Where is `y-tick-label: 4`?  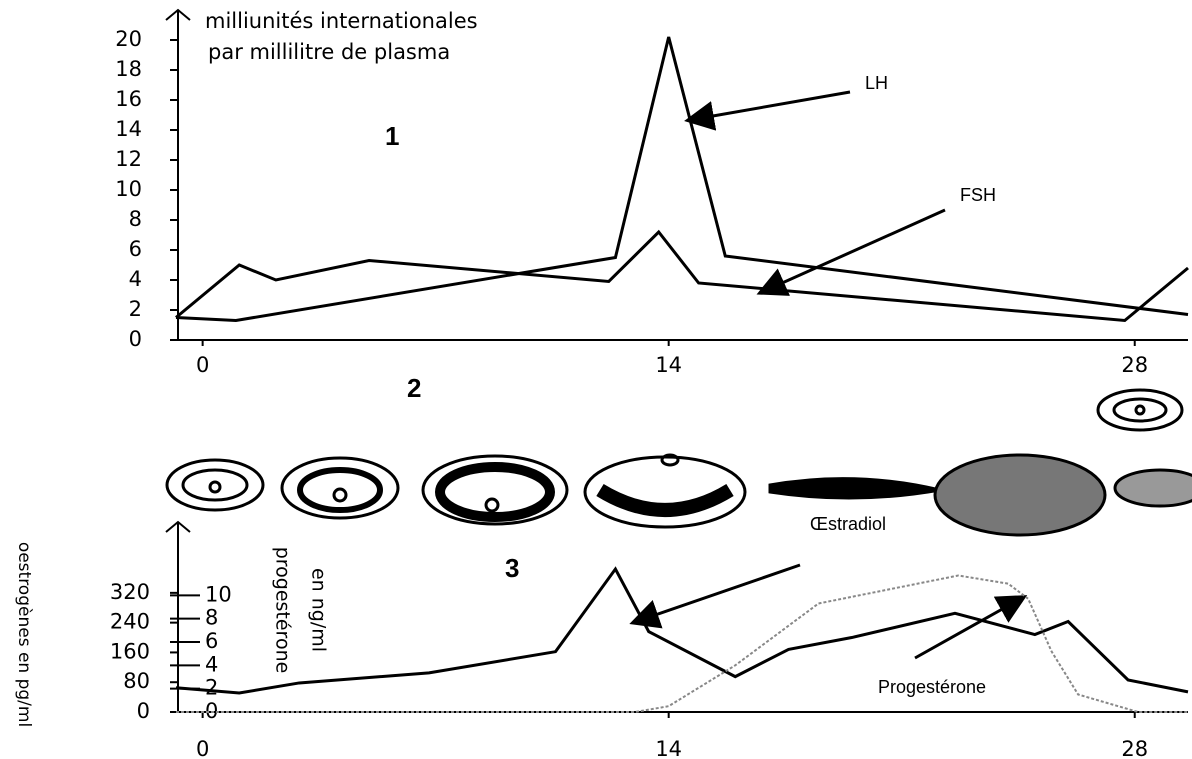
y-tick-label: 4 is located at coordinates (135, 279).